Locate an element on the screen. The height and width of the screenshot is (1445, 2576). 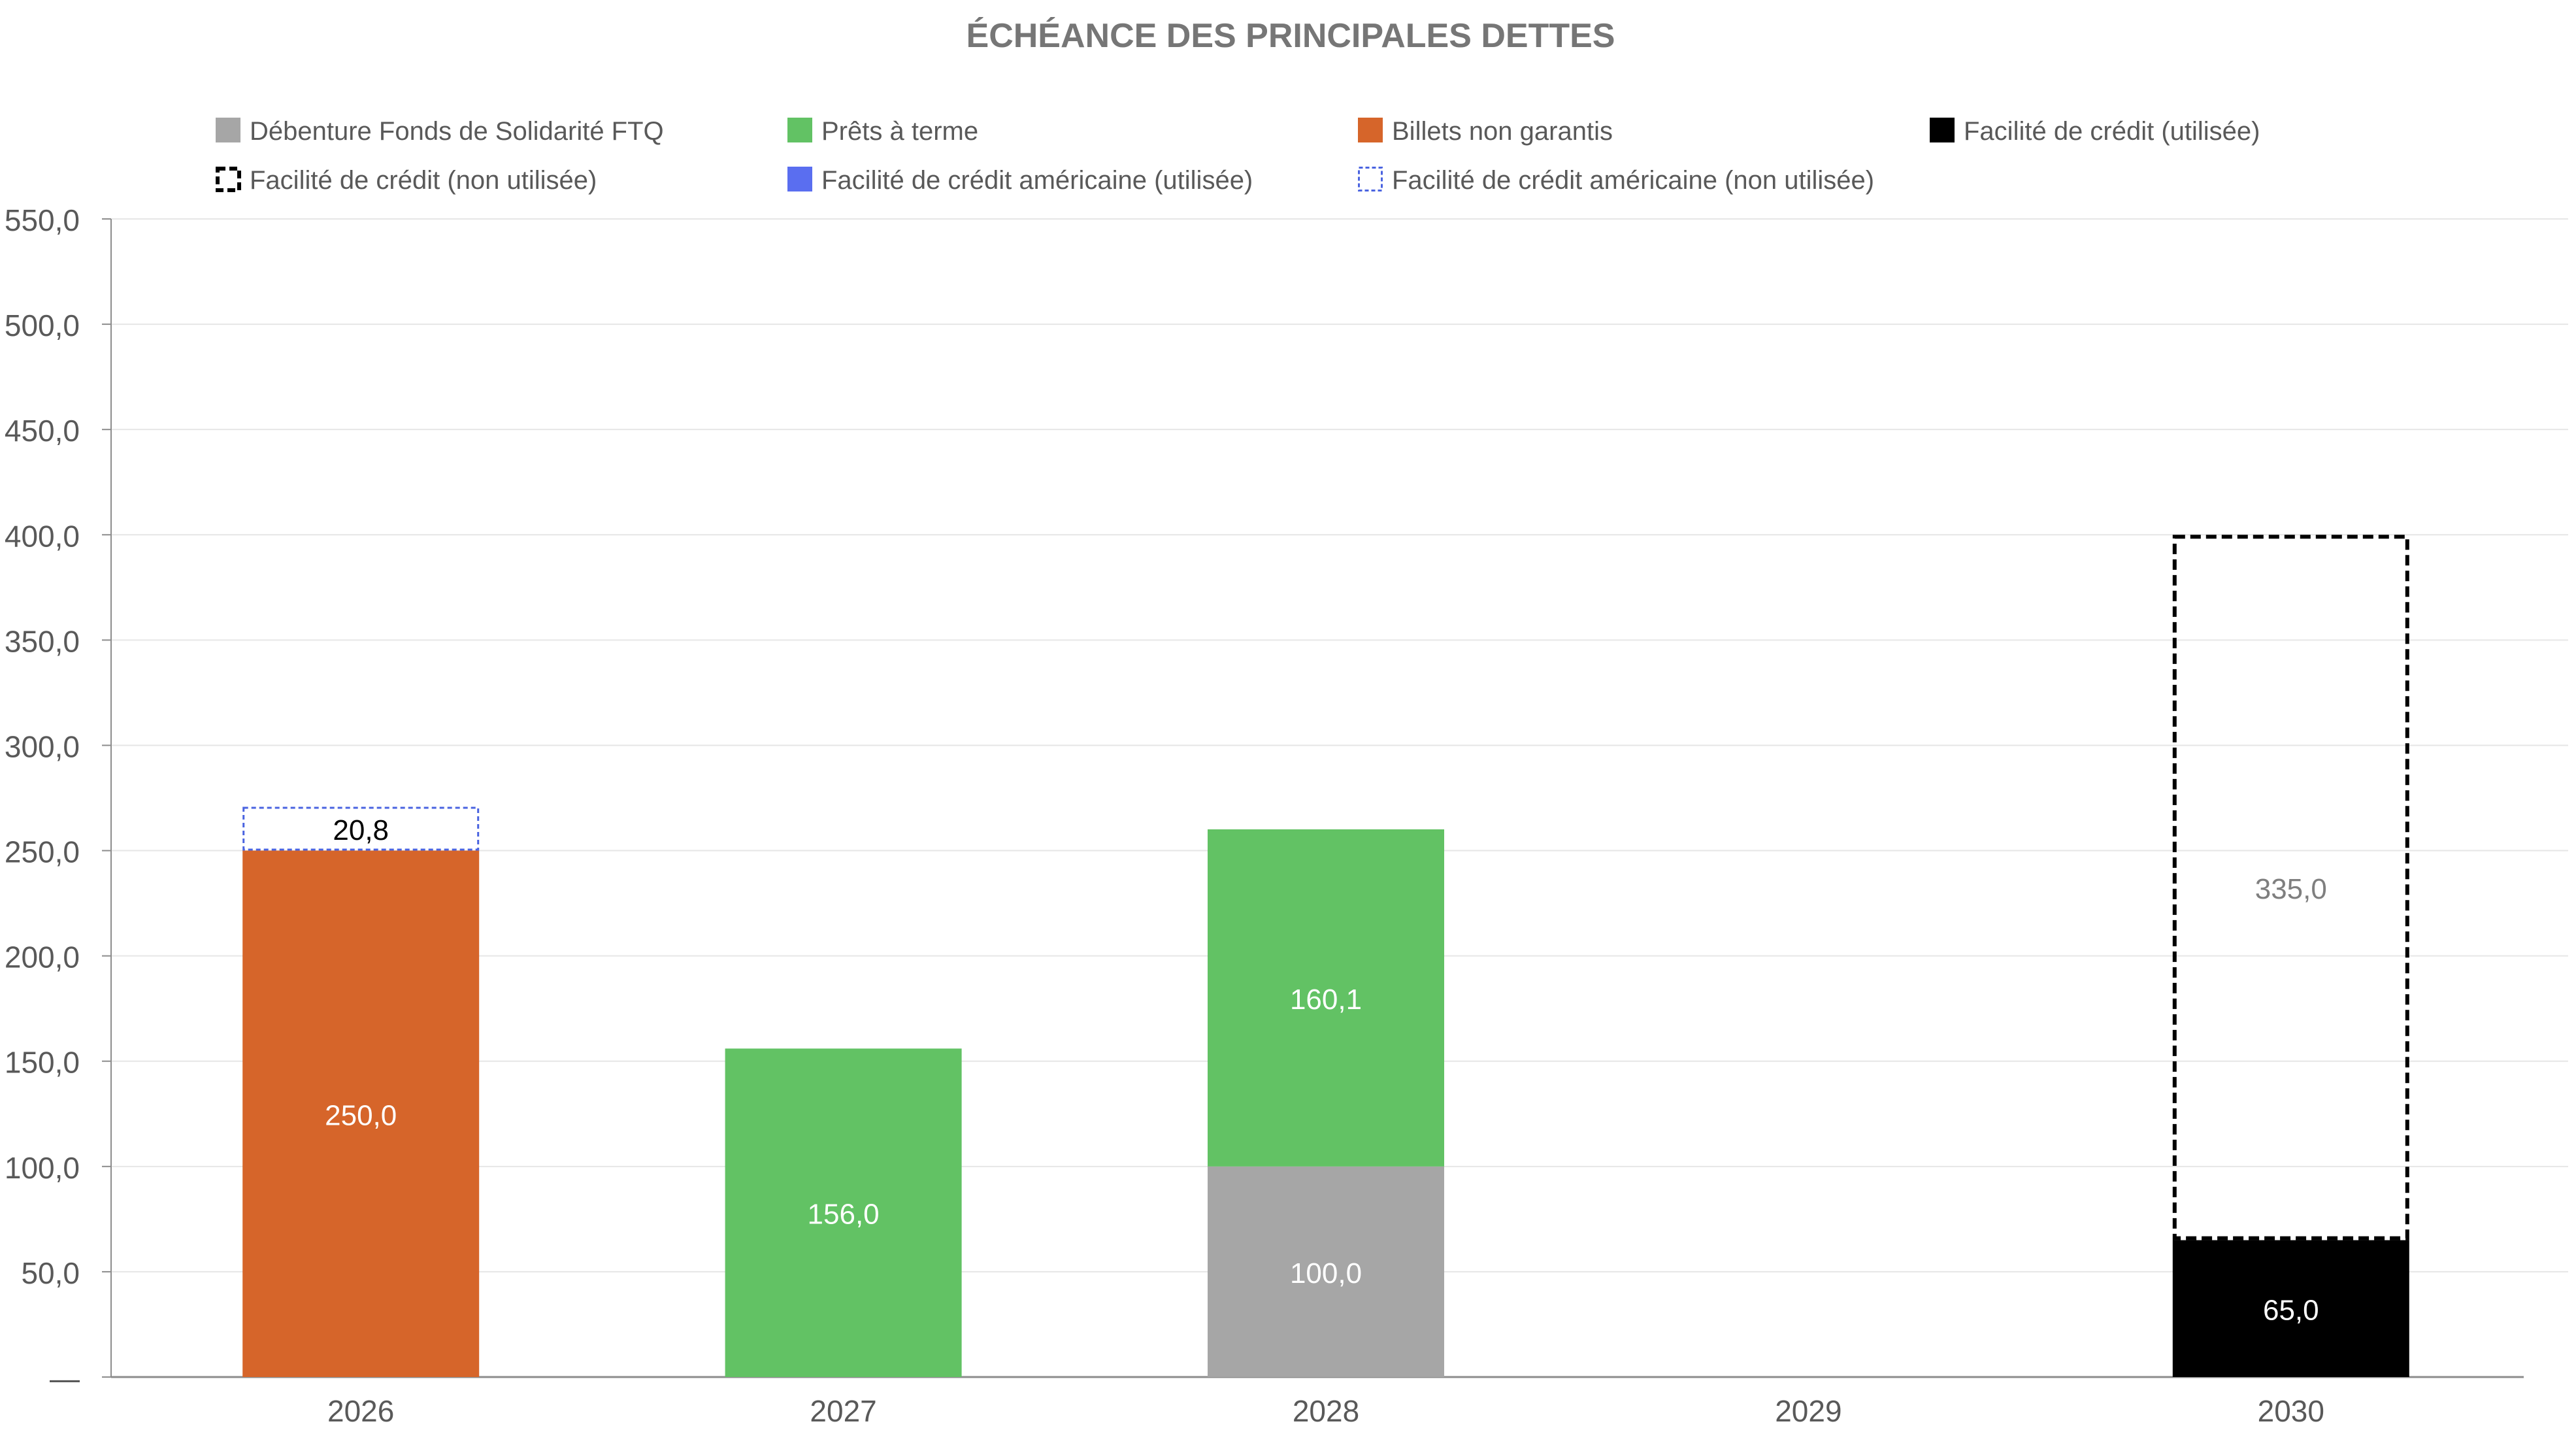
y-tick-label-5: 250,0 is located at coordinates (42, 852).